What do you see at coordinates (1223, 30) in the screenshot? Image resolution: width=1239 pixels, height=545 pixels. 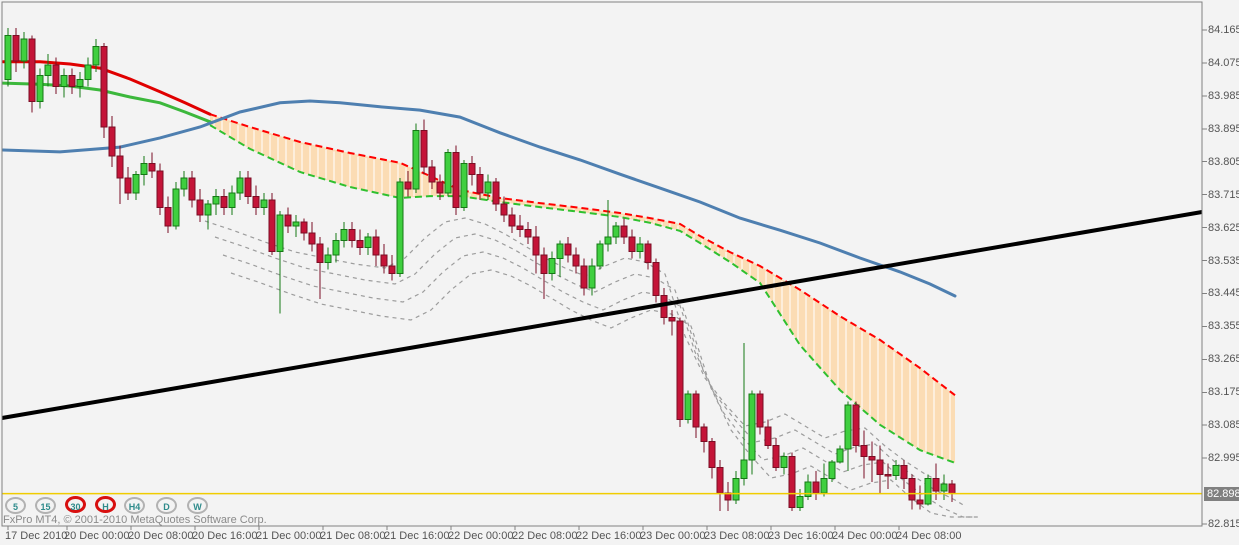 I see `price-axis-label: 84.165` at bounding box center [1223, 30].